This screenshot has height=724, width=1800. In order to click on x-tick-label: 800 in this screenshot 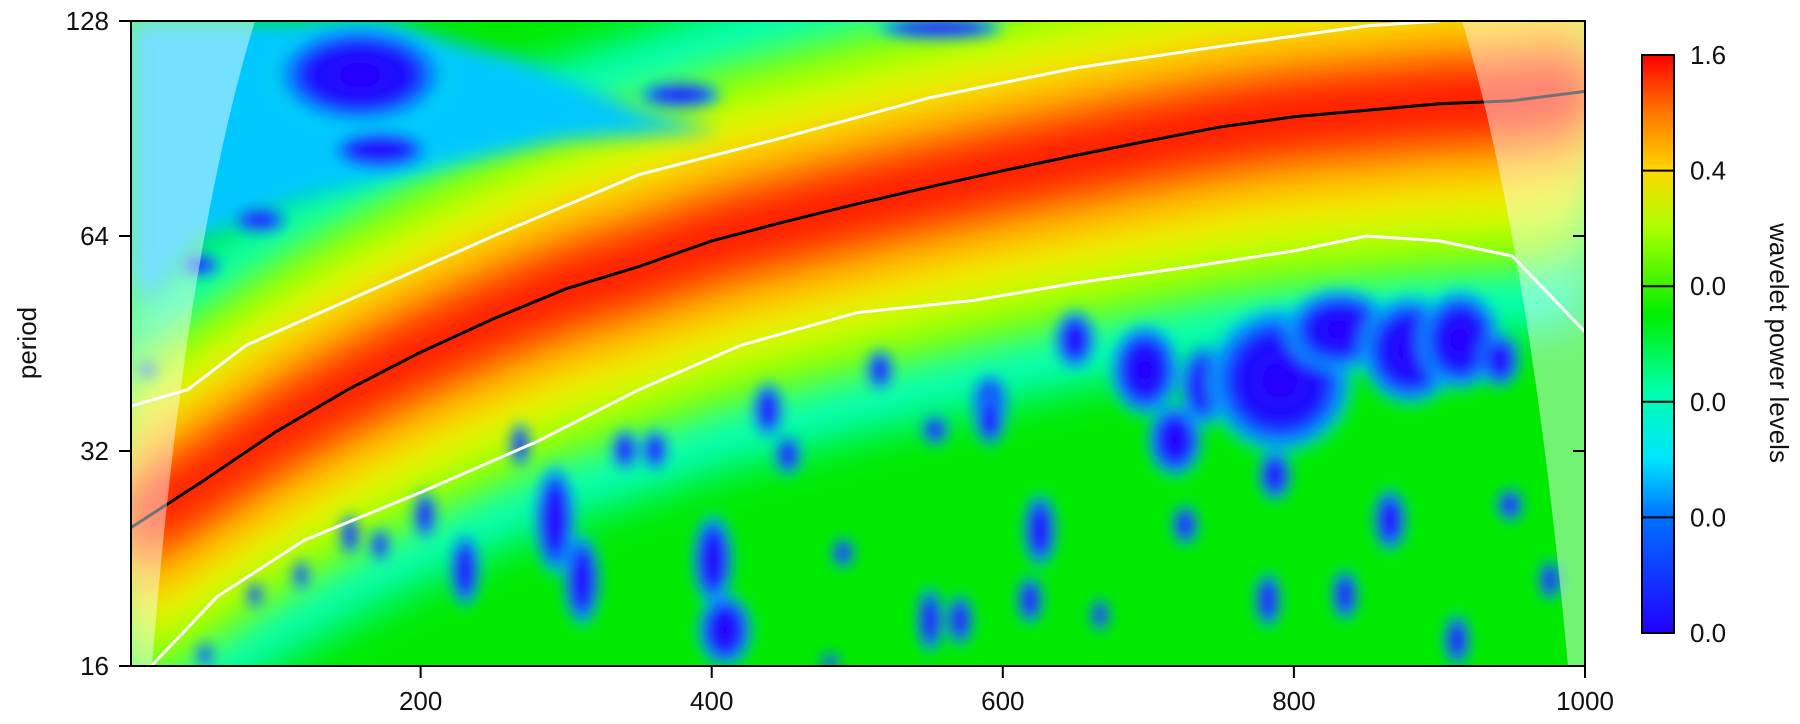, I will do `click(1293, 701)`.